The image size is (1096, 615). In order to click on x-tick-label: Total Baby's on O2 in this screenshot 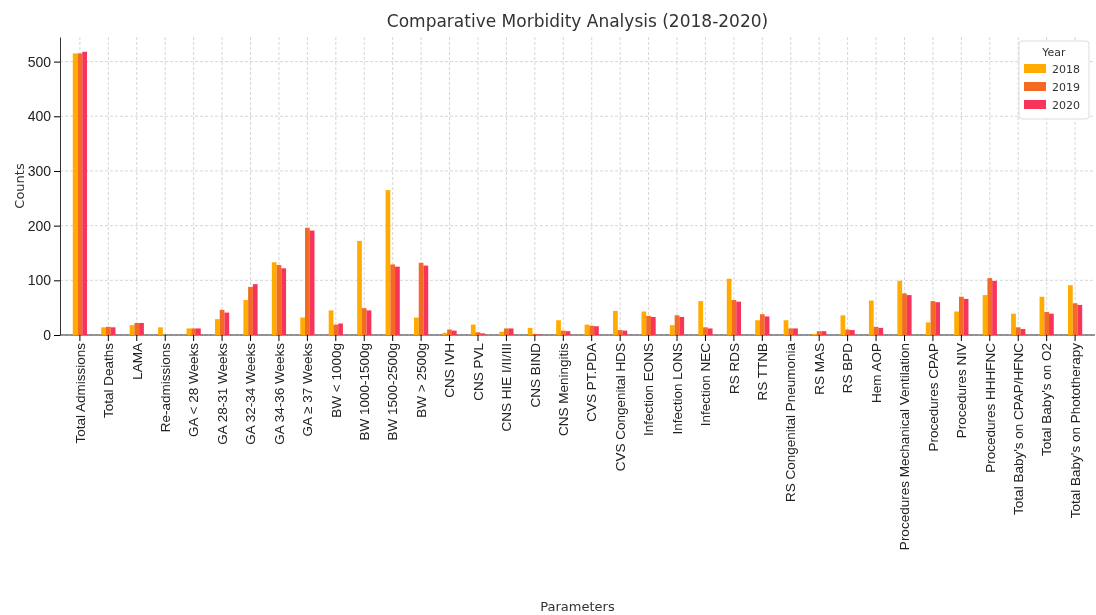, I will do `click(1047, 399)`.